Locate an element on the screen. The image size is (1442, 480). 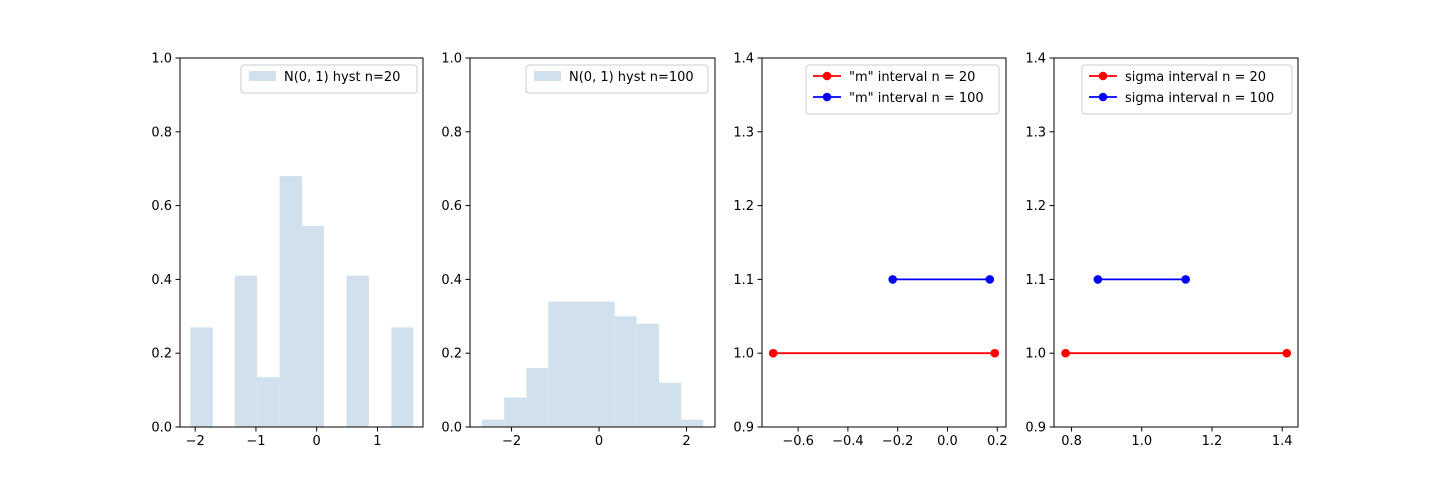
legend-label: "m" interval n = 100 is located at coordinates (916, 98).